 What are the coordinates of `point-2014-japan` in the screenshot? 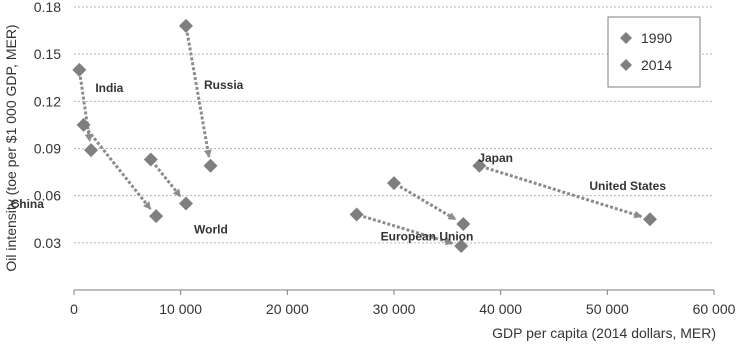 It's located at (463, 223).